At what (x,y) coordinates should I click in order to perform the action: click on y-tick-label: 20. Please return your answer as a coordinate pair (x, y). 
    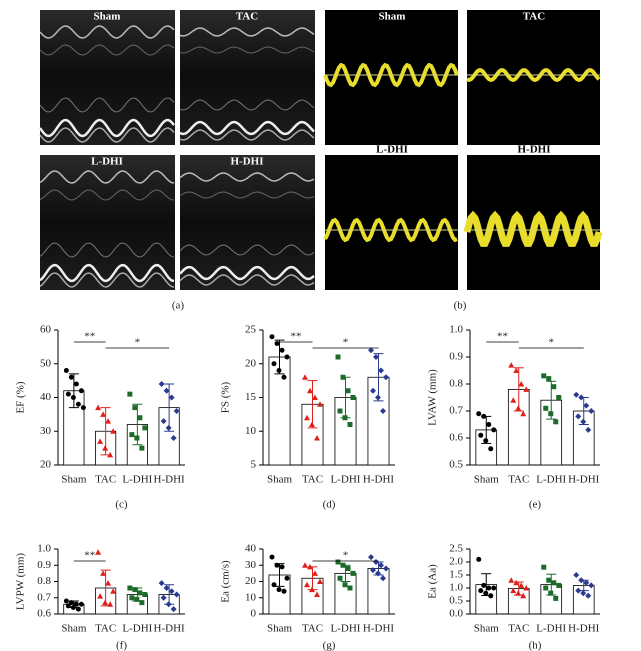
    Looking at the image, I should click on (251, 363).